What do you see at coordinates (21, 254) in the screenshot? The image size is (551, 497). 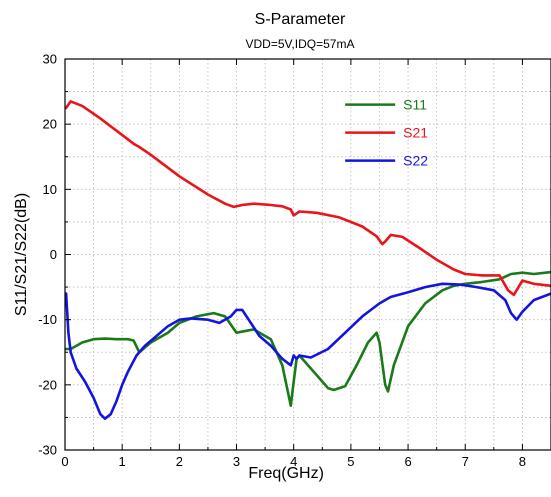 I see `y-axis-label: S11/S21/S22(dB)` at bounding box center [21, 254].